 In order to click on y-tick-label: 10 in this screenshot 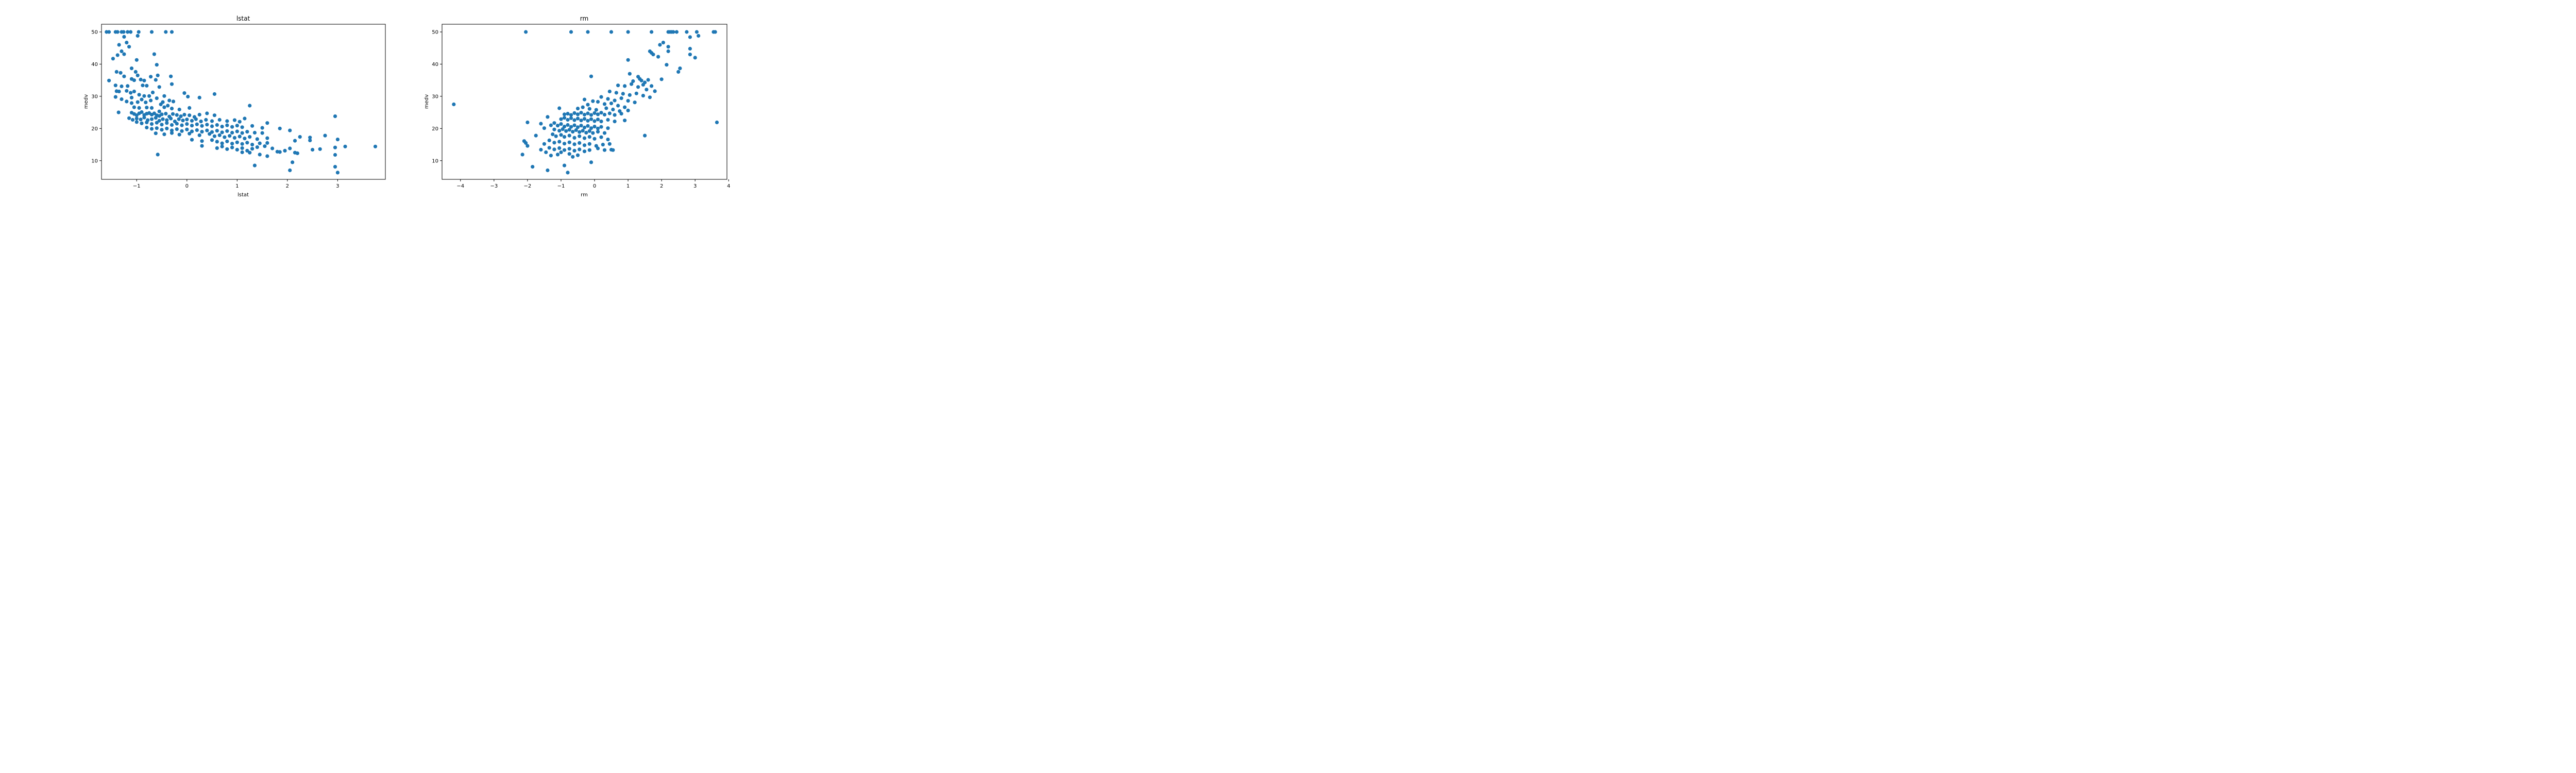, I will do `click(95, 161)`.